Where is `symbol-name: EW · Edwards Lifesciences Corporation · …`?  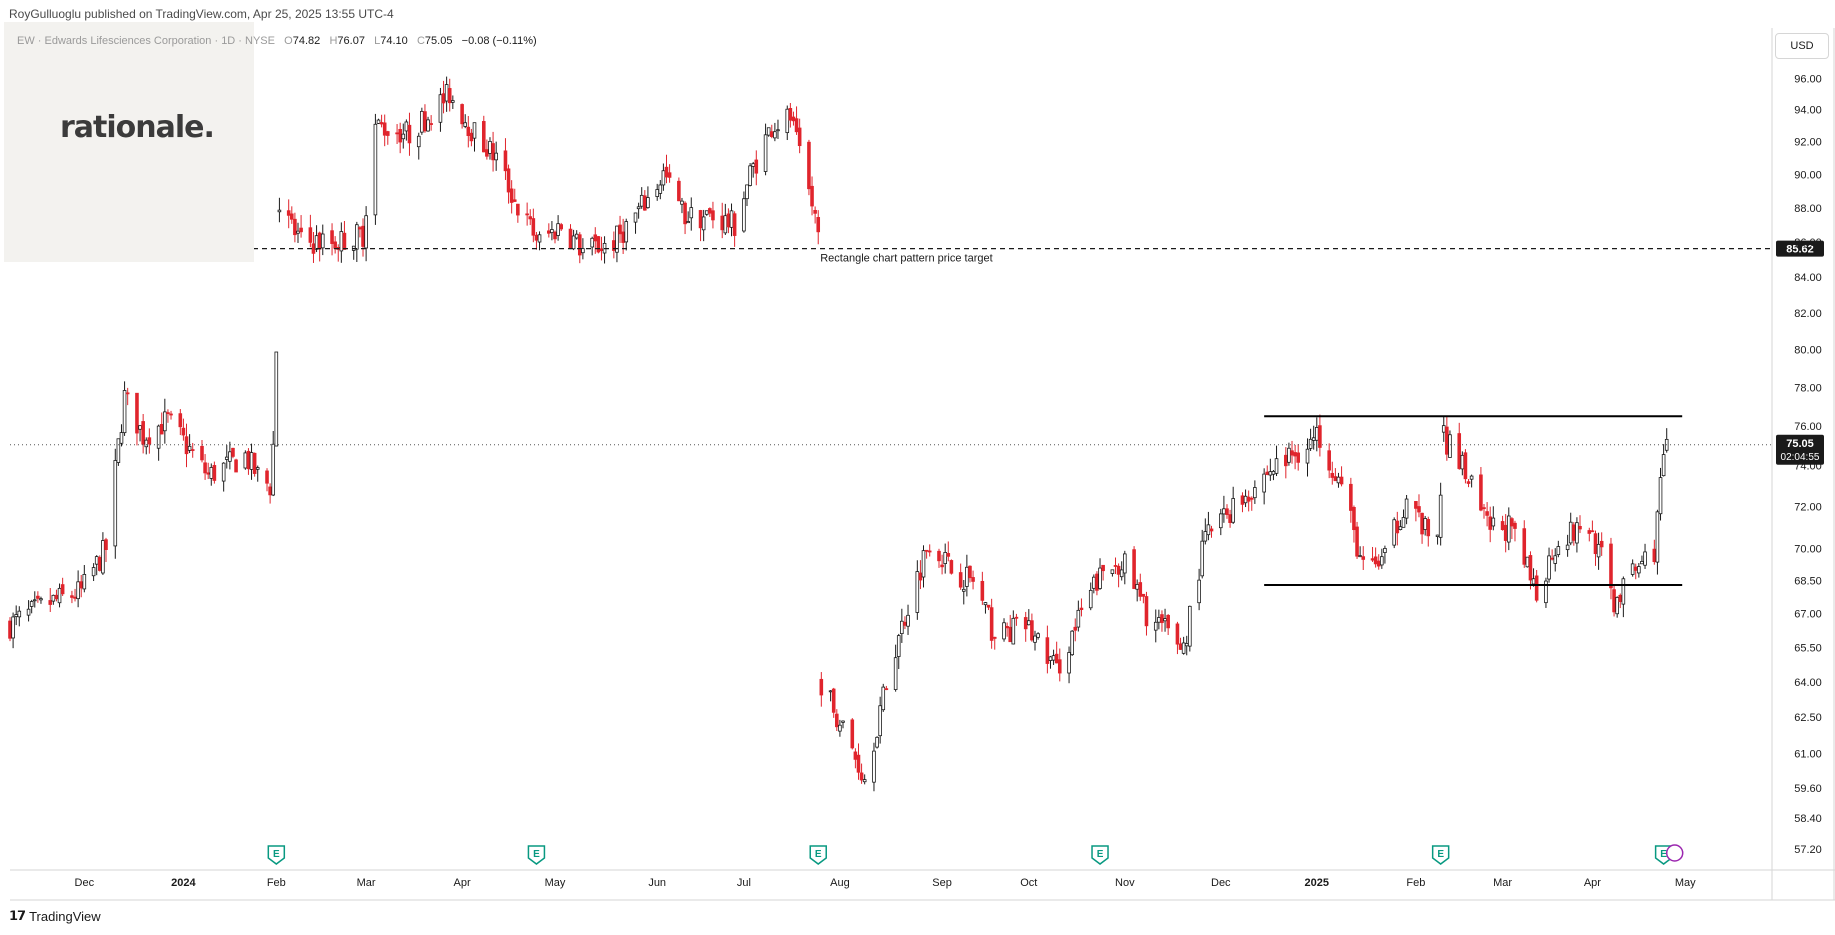 symbol-name: EW · Edwards Lifesciences Corporation · … is located at coordinates (146, 41).